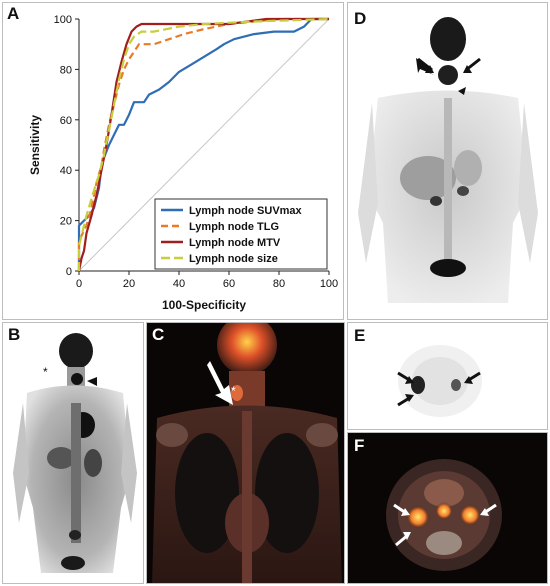 The width and height of the screenshot is (550, 586). What do you see at coordinates (329, 284) in the screenshot?
I see `x-tick-label: 100` at bounding box center [329, 284].